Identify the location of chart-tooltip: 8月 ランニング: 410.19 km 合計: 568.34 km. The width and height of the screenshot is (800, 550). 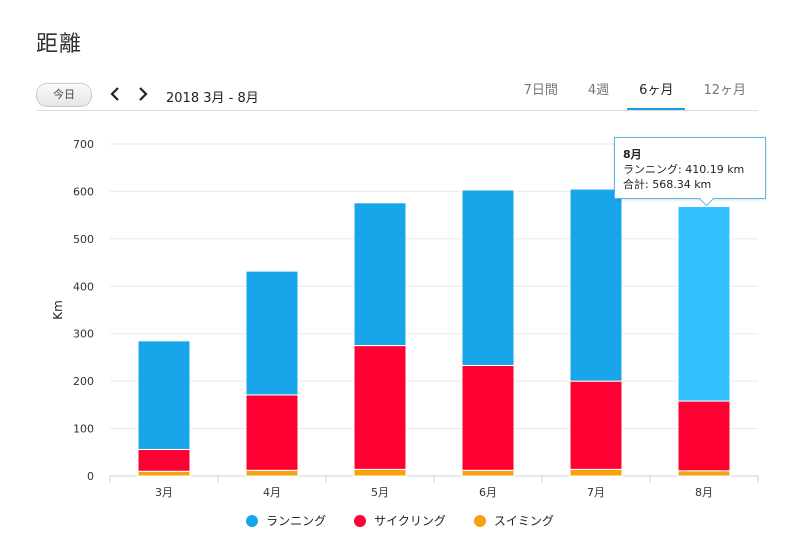
(690, 172).